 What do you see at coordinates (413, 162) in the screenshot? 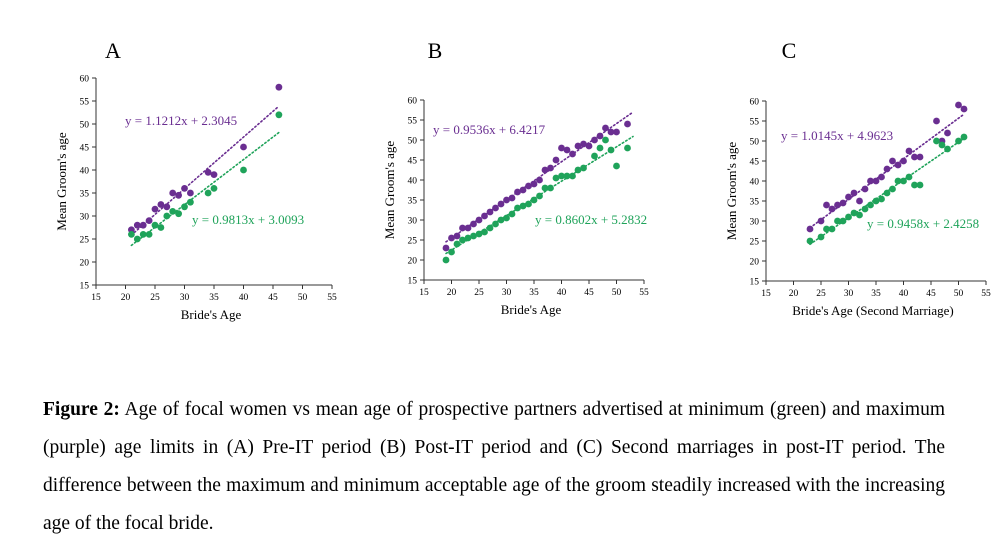
I see `y-tick-label: 45` at bounding box center [413, 162].